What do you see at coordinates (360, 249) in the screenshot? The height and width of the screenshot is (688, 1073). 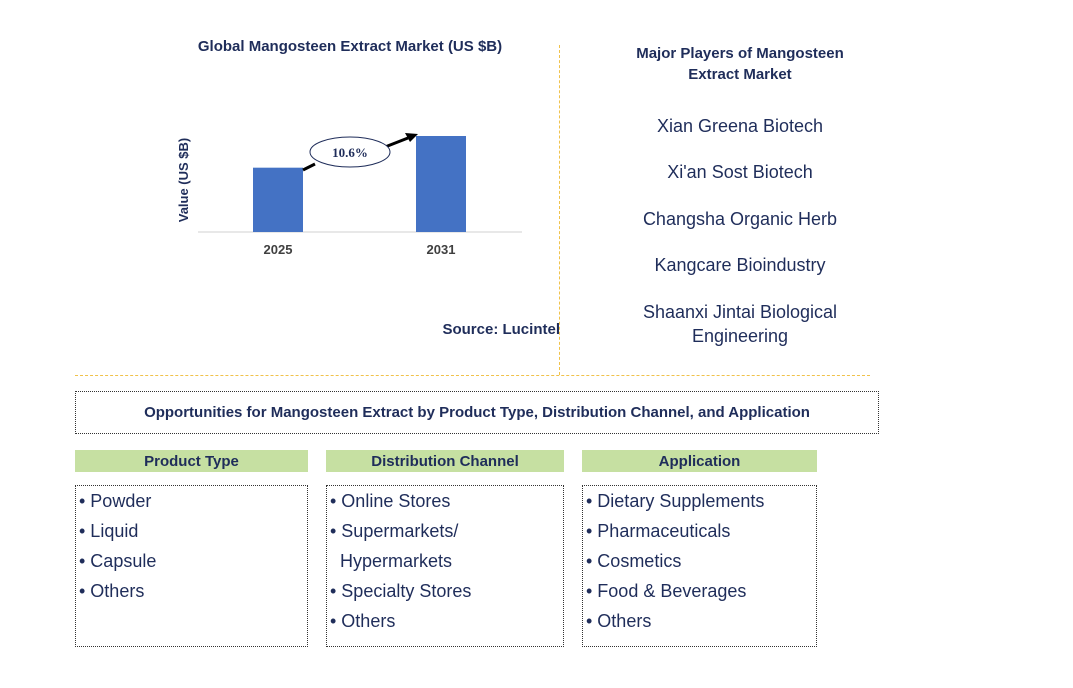 I see `x-tick-labels: 2025 2031` at bounding box center [360, 249].